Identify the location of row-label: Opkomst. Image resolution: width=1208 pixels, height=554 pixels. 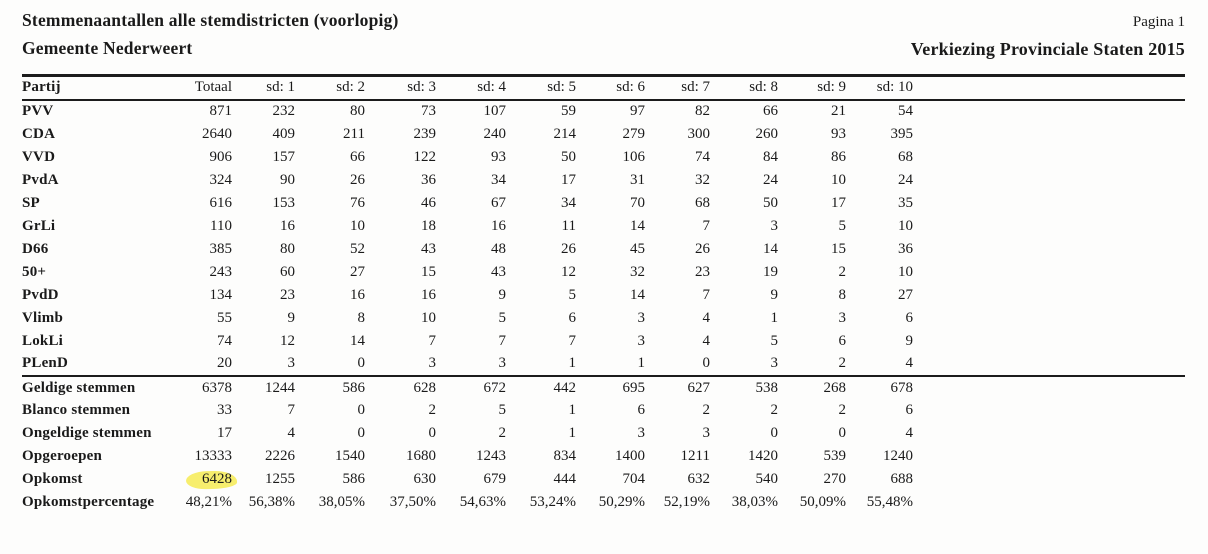
(52, 478).